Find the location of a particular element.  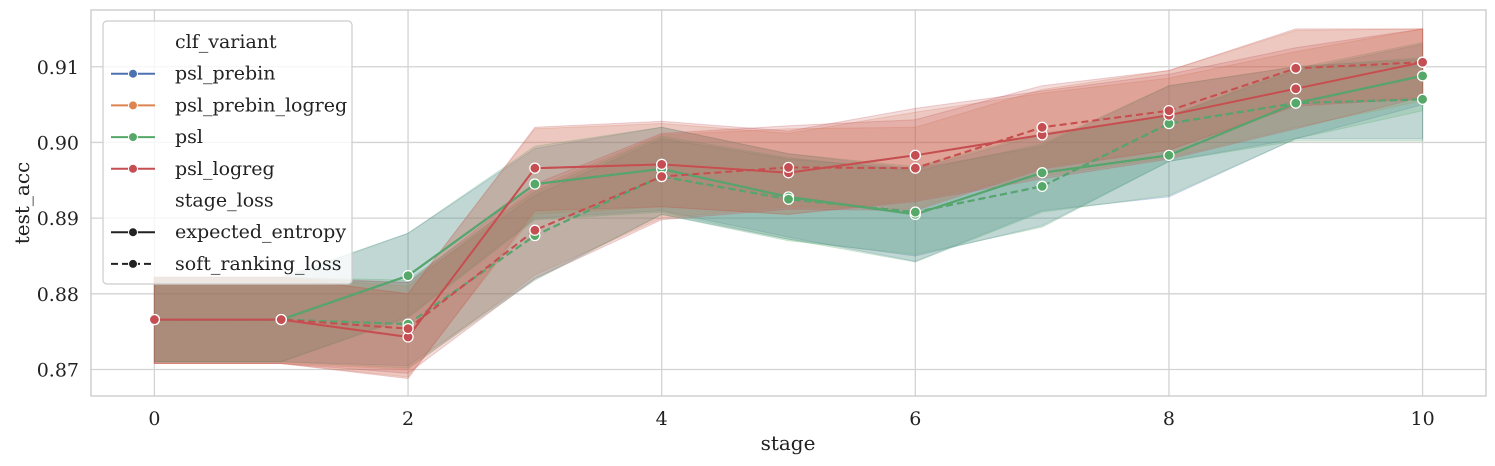

x-tick-label: 2 is located at coordinates (408, 419).